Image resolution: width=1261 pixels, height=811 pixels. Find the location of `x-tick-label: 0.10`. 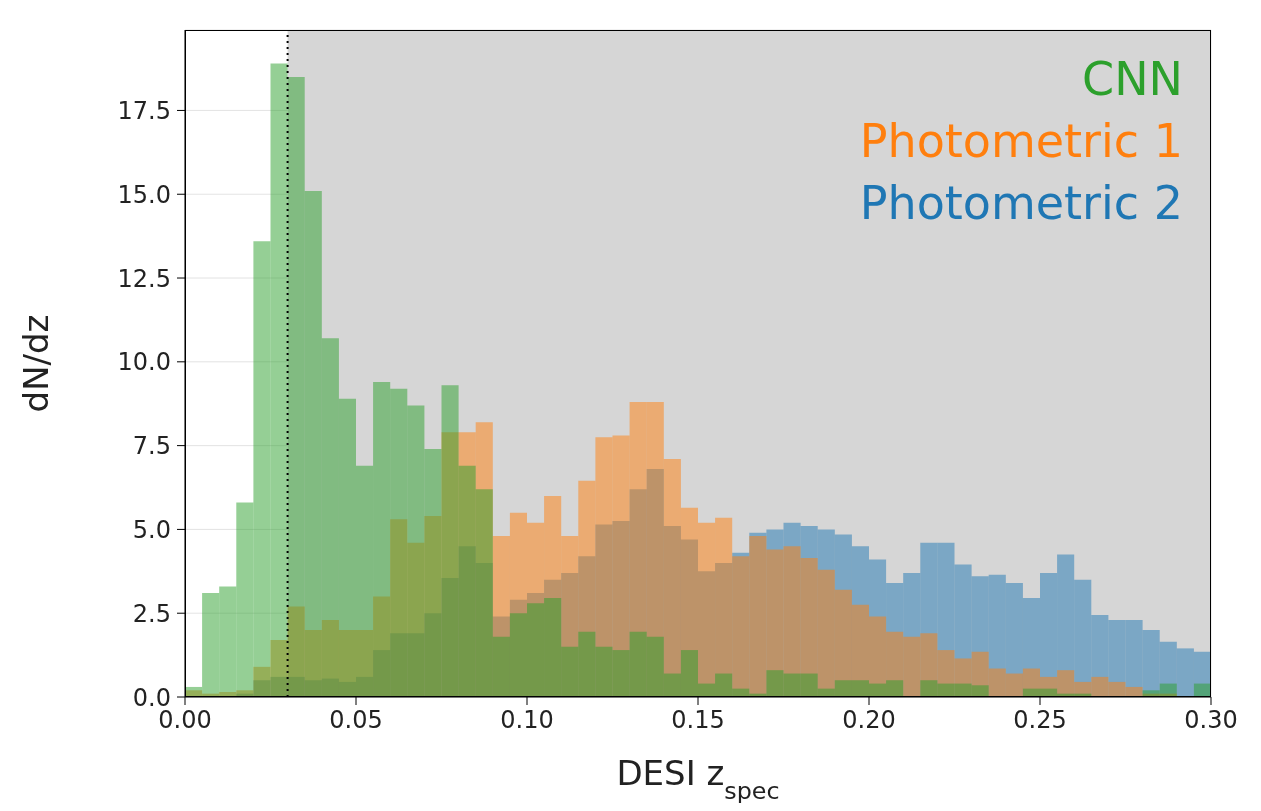

x-tick-label: 0.10 is located at coordinates (527, 720).